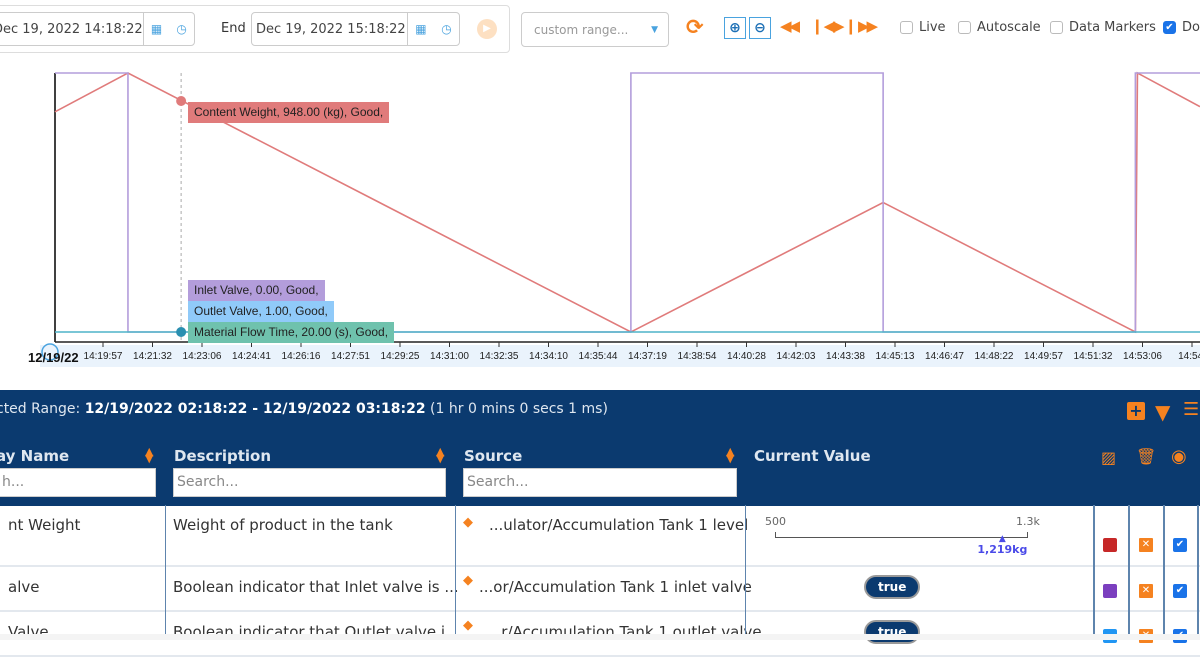  Describe the element at coordinates (647, 356) in the screenshot. I see `x-tick-label: 14:37:19` at that location.